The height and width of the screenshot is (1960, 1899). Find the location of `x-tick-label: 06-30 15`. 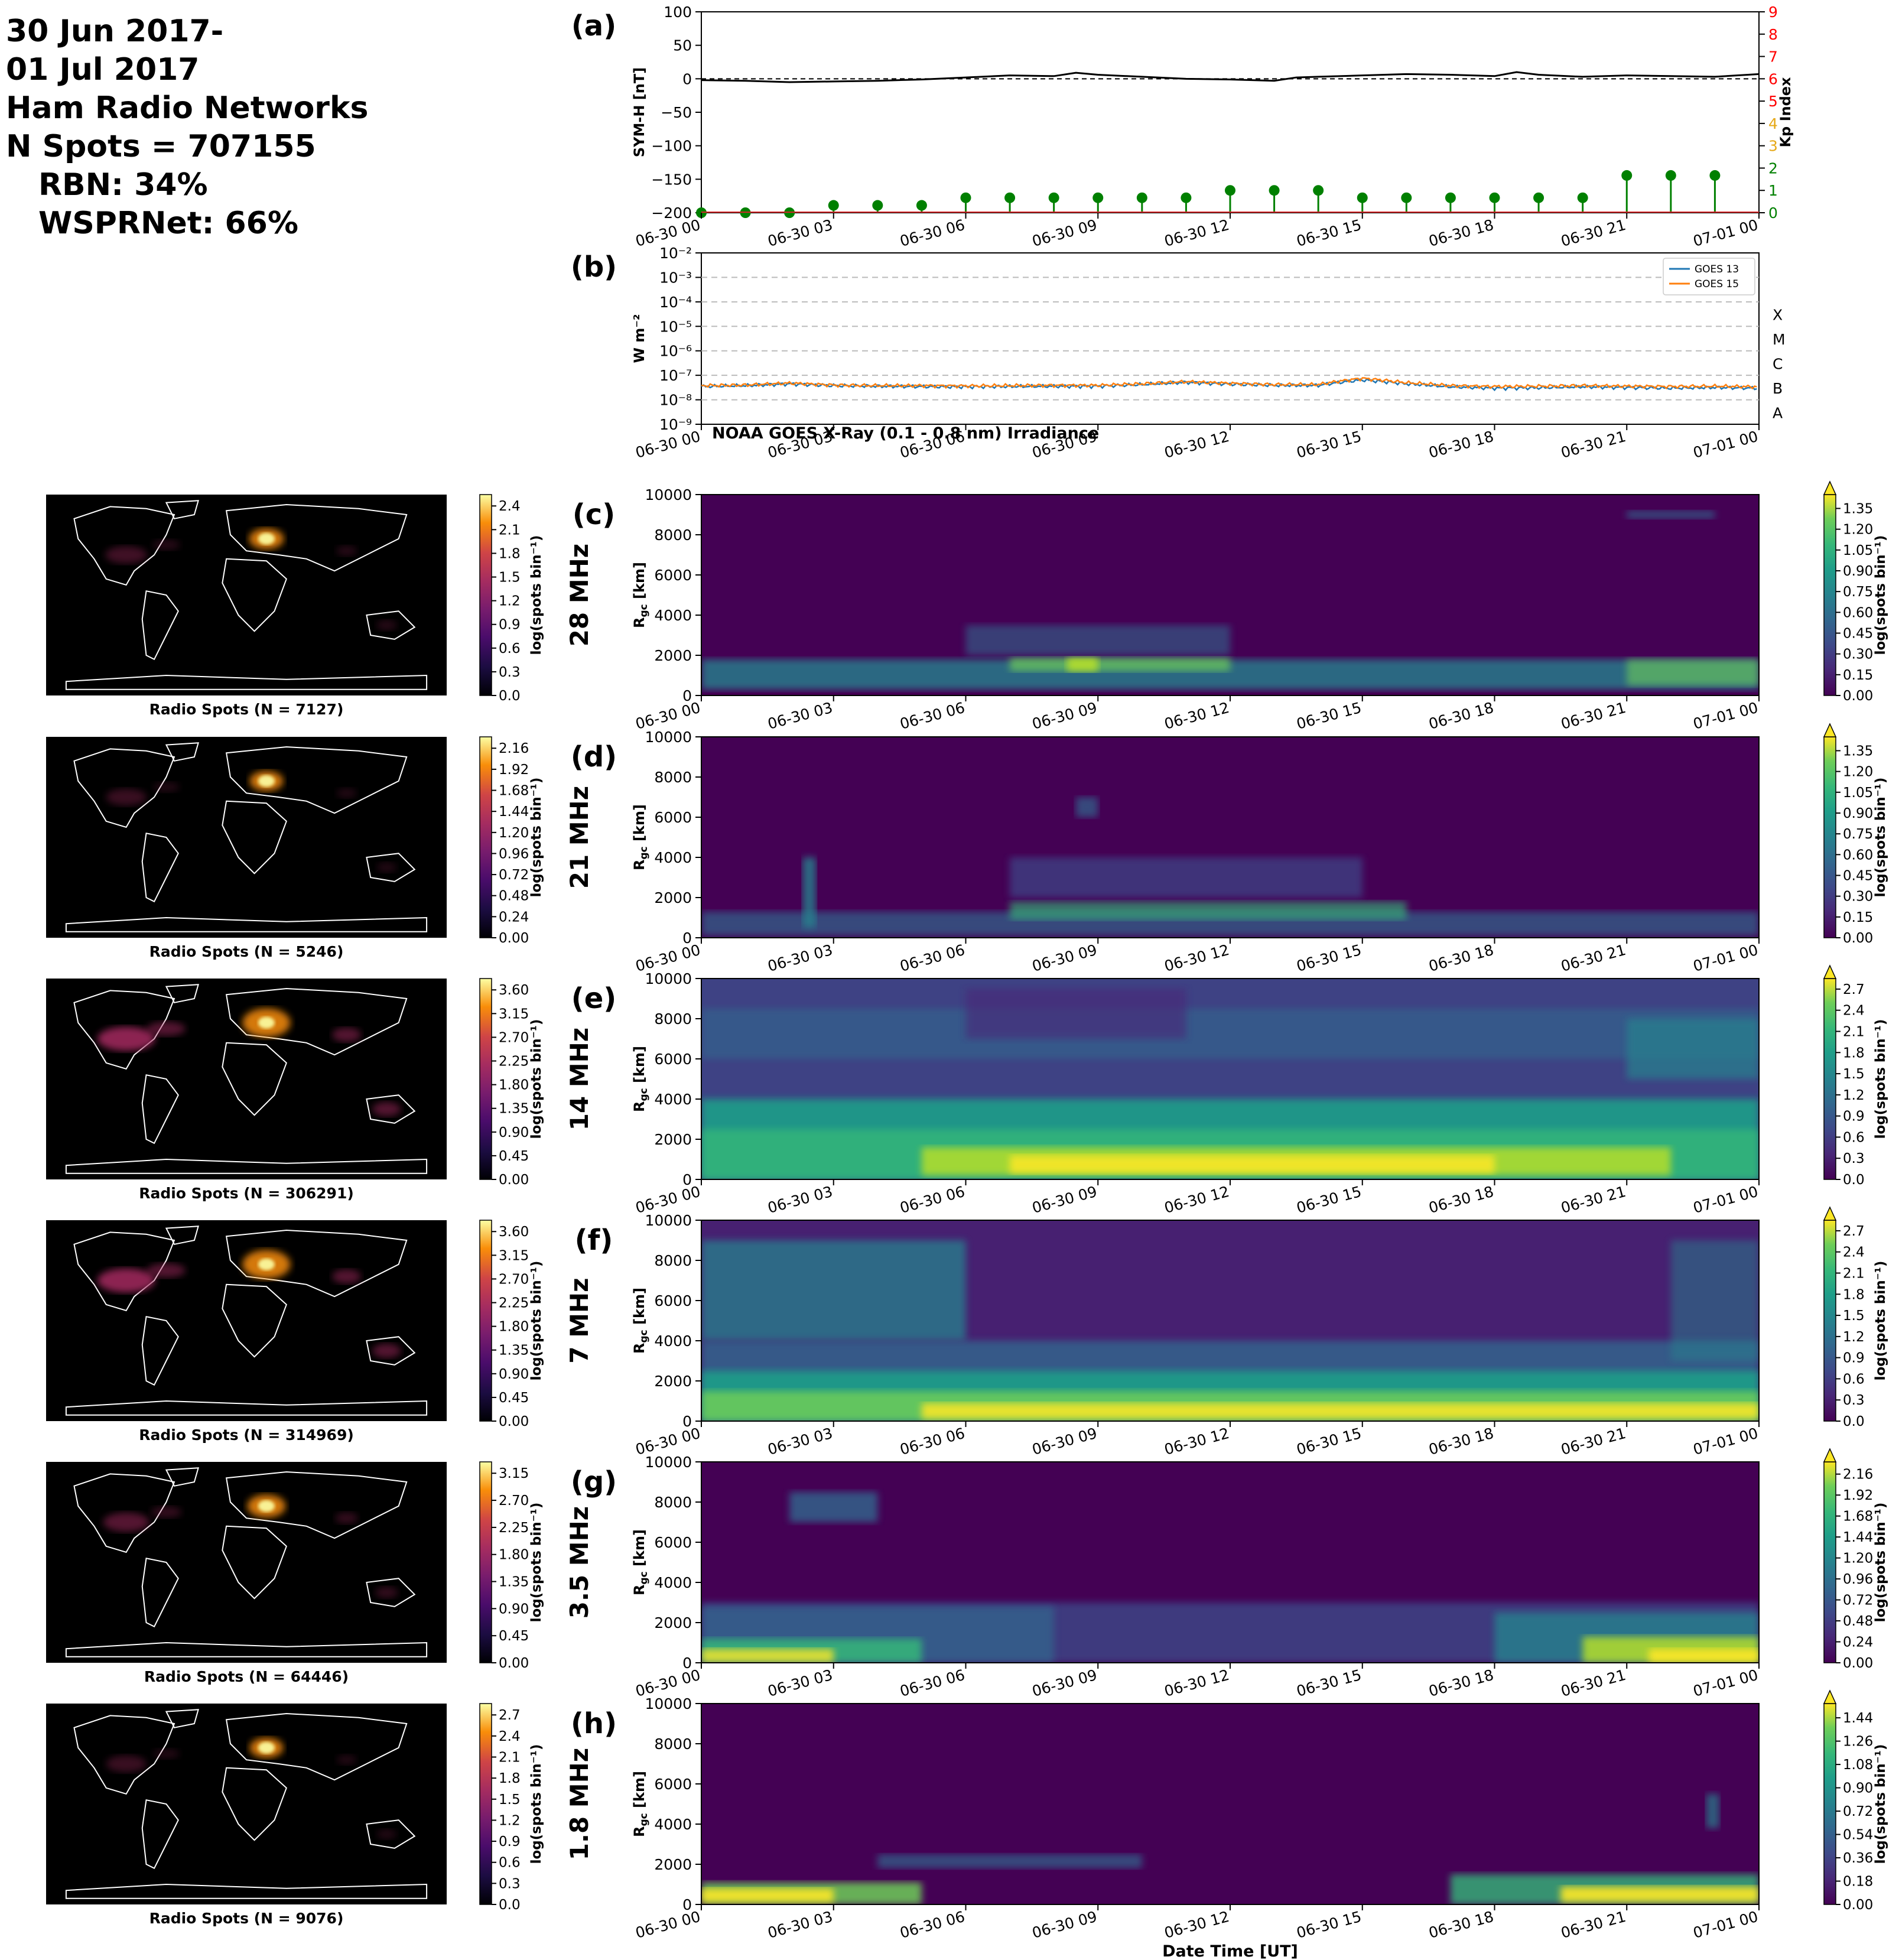

x-tick-label: 06-30 15 is located at coordinates (1329, 716).